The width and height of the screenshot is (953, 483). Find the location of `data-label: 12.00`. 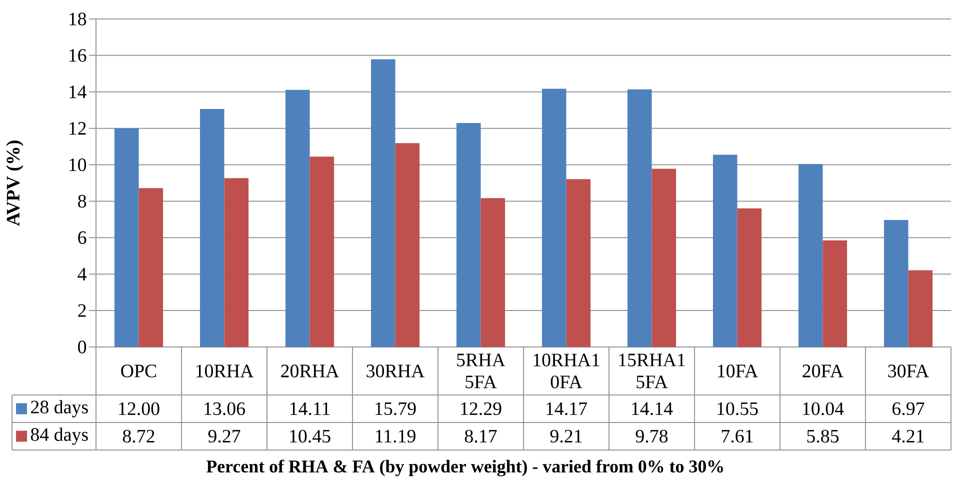

data-label: 12.00 is located at coordinates (139, 409).